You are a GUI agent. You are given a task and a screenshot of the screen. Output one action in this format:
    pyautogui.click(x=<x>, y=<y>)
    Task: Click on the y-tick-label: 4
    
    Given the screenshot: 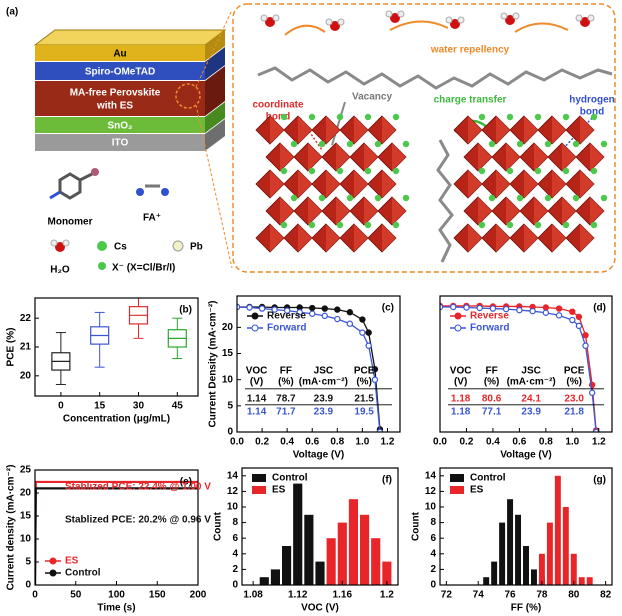 What is the action you would take?
    pyautogui.click(x=433, y=553)
    